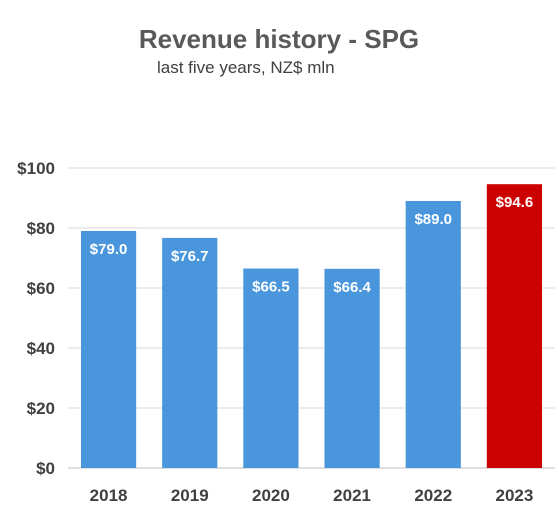 The height and width of the screenshot is (514, 558). Describe the element at coordinates (271, 287) in the screenshot. I see `data-label: $66.5` at that location.